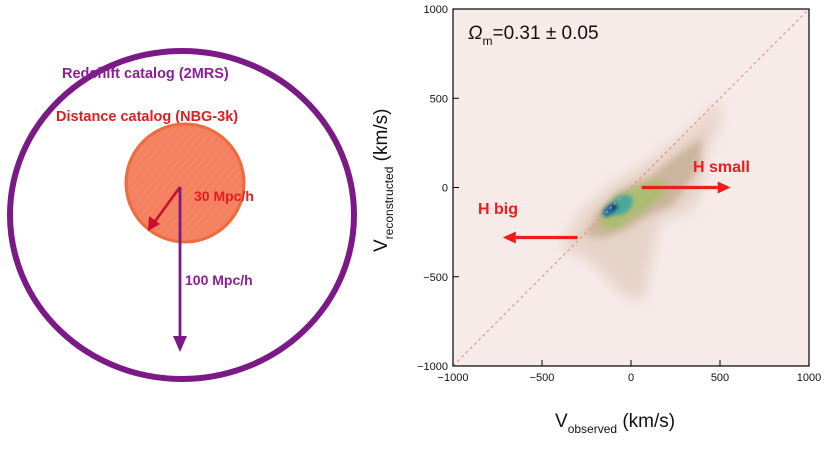 Image resolution: width=830 pixels, height=464 pixels. What do you see at coordinates (147, 117) in the screenshot?
I see `distance-catalog-label: Distance catalog (NBG-3k)` at bounding box center [147, 117].